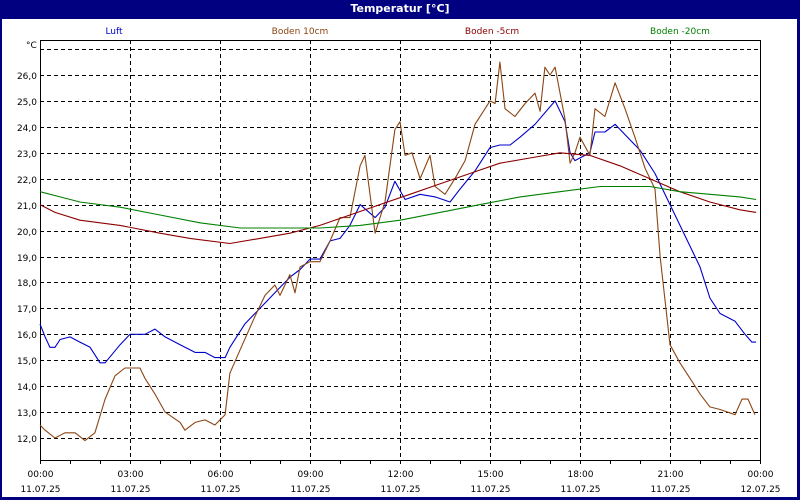 The width and height of the screenshot is (800, 500). What do you see at coordinates (27, 207) in the screenshot?
I see `y-tick-label: 21,0` at bounding box center [27, 207].